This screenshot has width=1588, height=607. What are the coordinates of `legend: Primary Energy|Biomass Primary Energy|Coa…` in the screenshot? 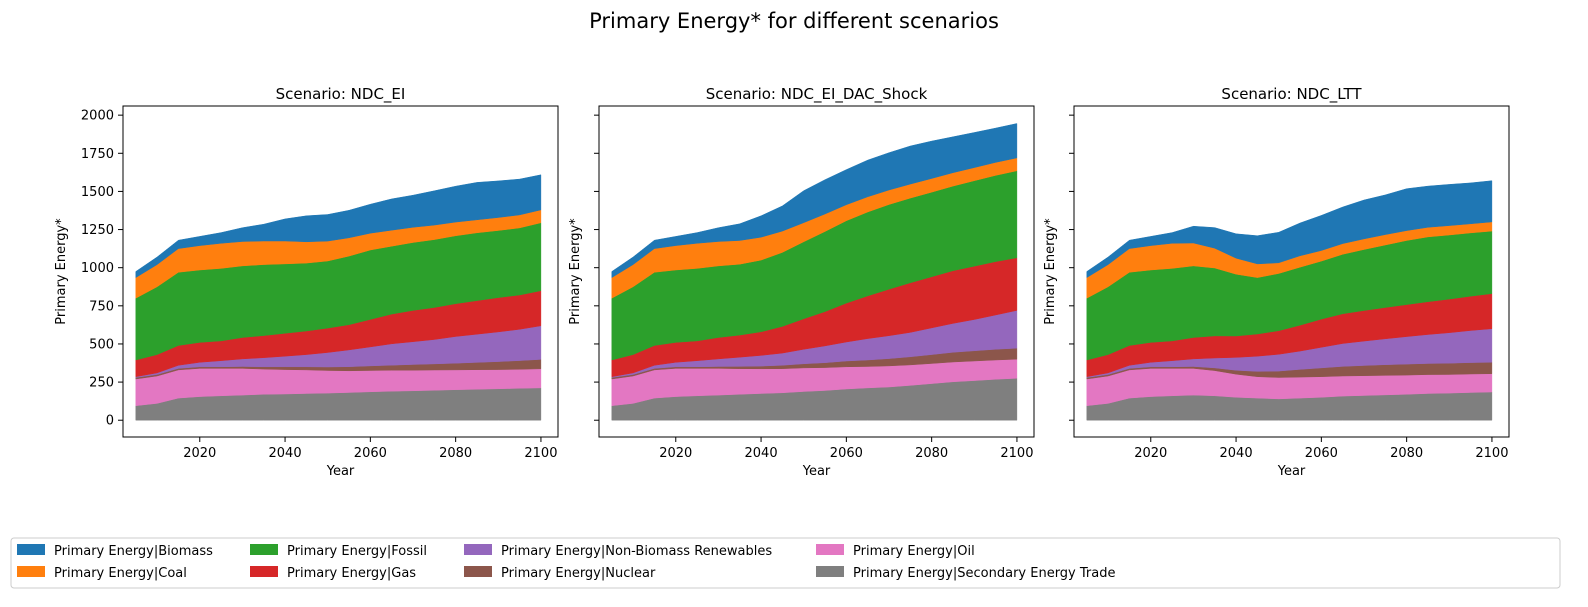 It's located at (785, 563).